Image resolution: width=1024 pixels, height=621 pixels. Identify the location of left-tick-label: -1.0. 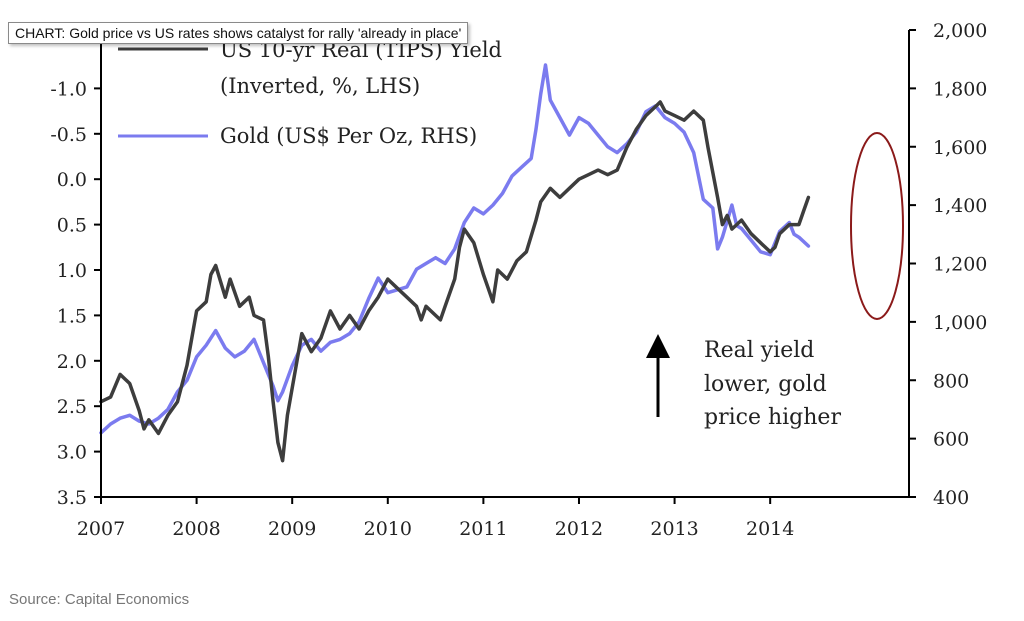
(68, 89).